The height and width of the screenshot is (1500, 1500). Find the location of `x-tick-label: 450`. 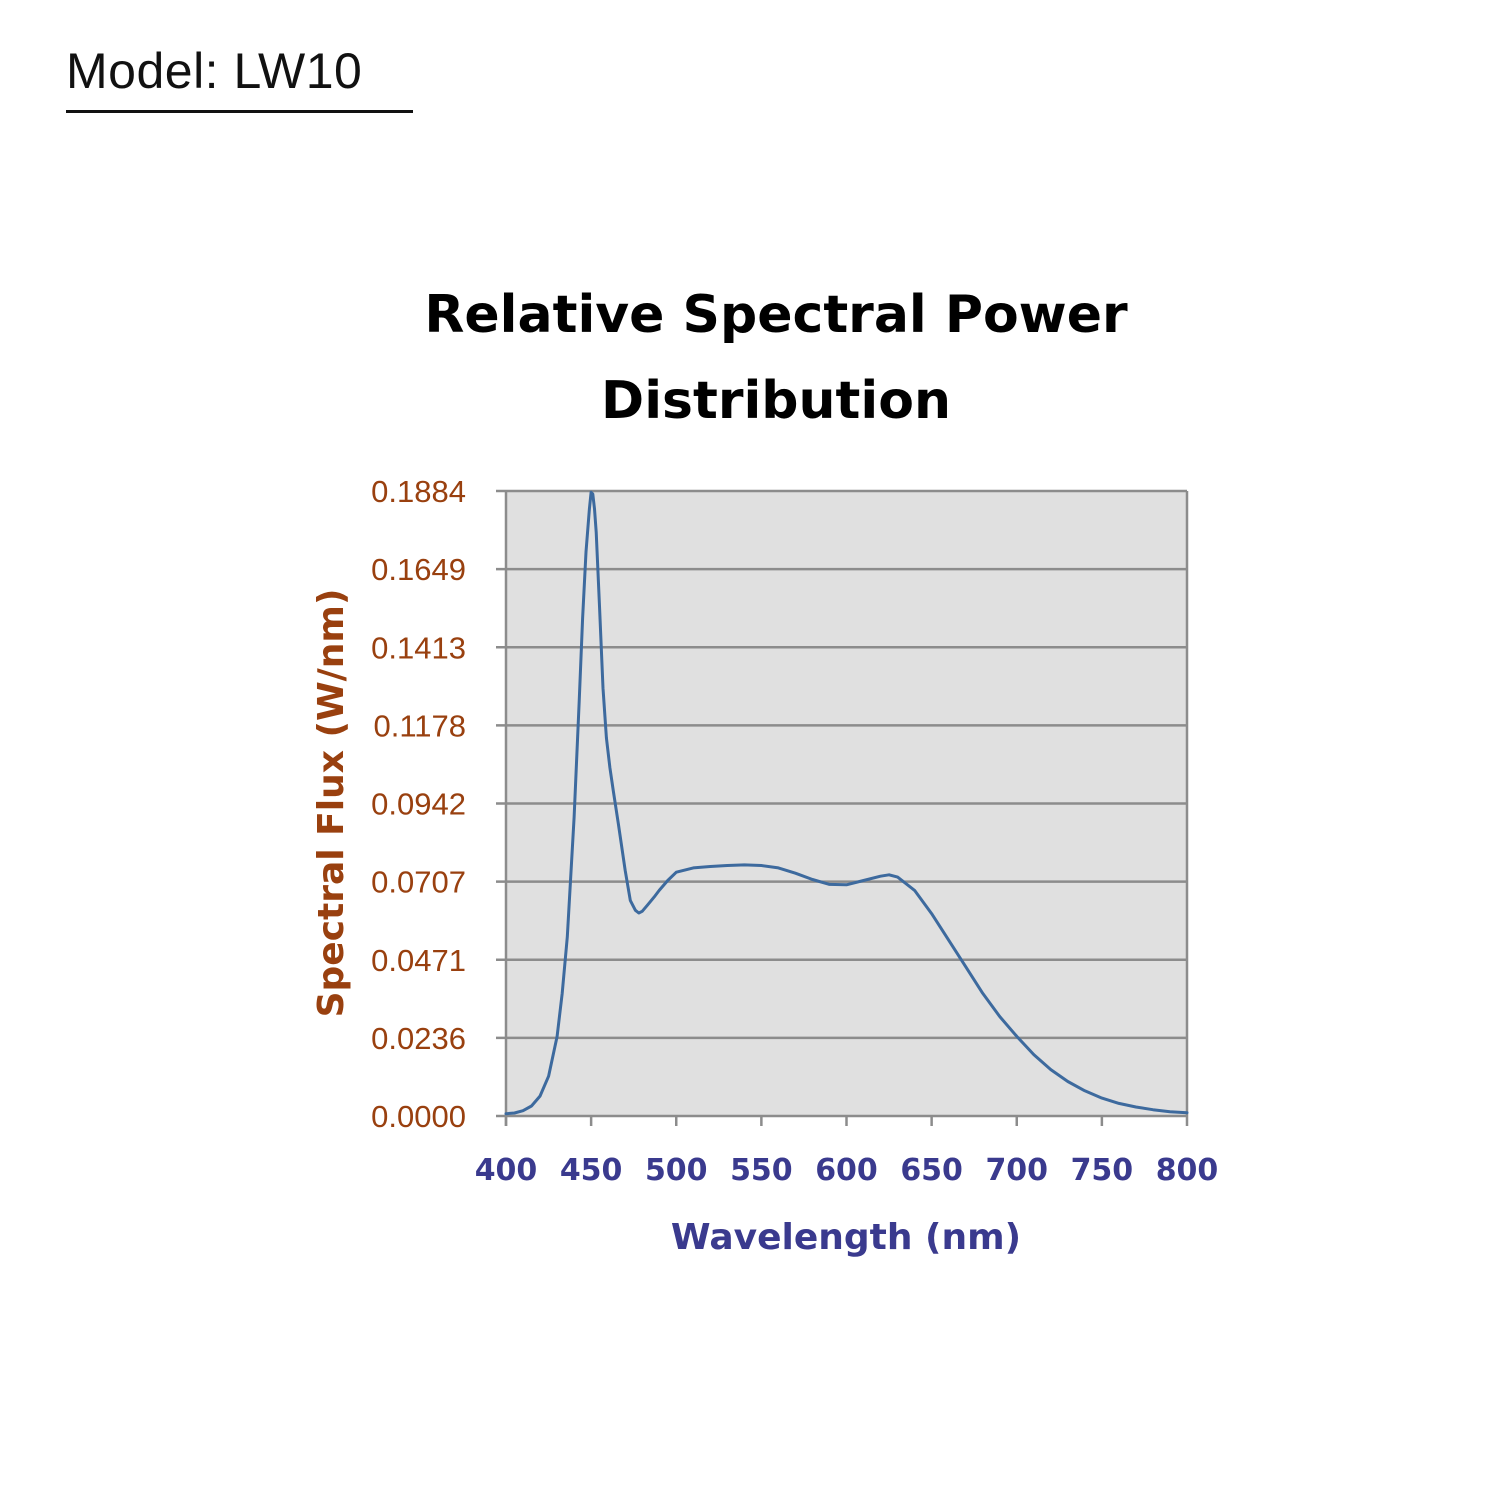

x-tick-label: 450 is located at coordinates (591, 1170).